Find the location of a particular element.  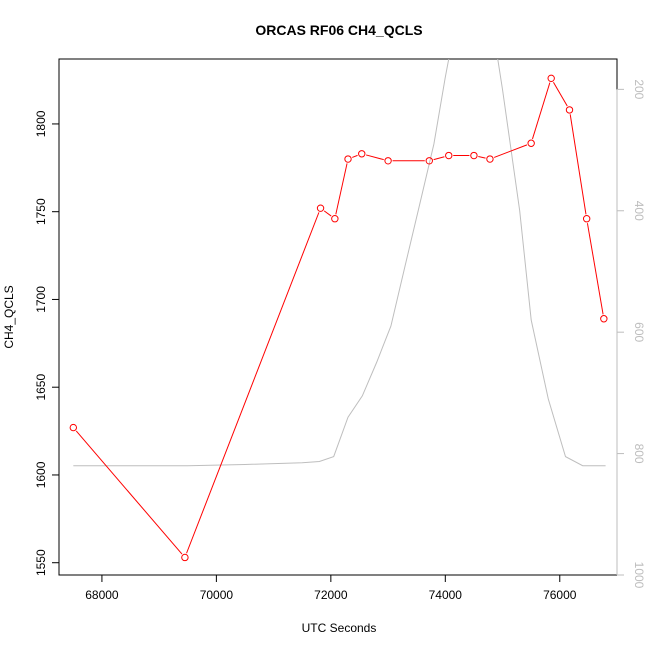

x-tick-label: 74000 is located at coordinates (446, 595).